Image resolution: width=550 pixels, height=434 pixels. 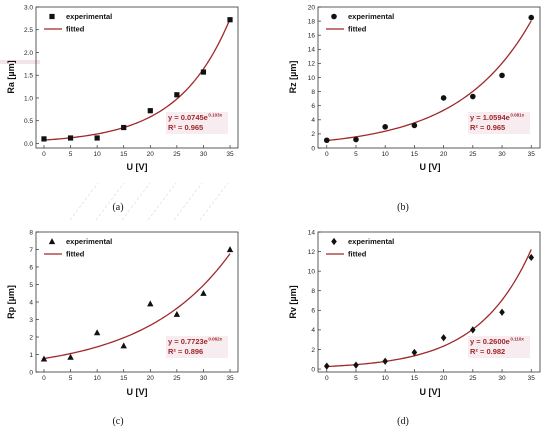 What do you see at coordinates (31, 337) in the screenshot?
I see `y-tick-label: 2` at bounding box center [31, 337].